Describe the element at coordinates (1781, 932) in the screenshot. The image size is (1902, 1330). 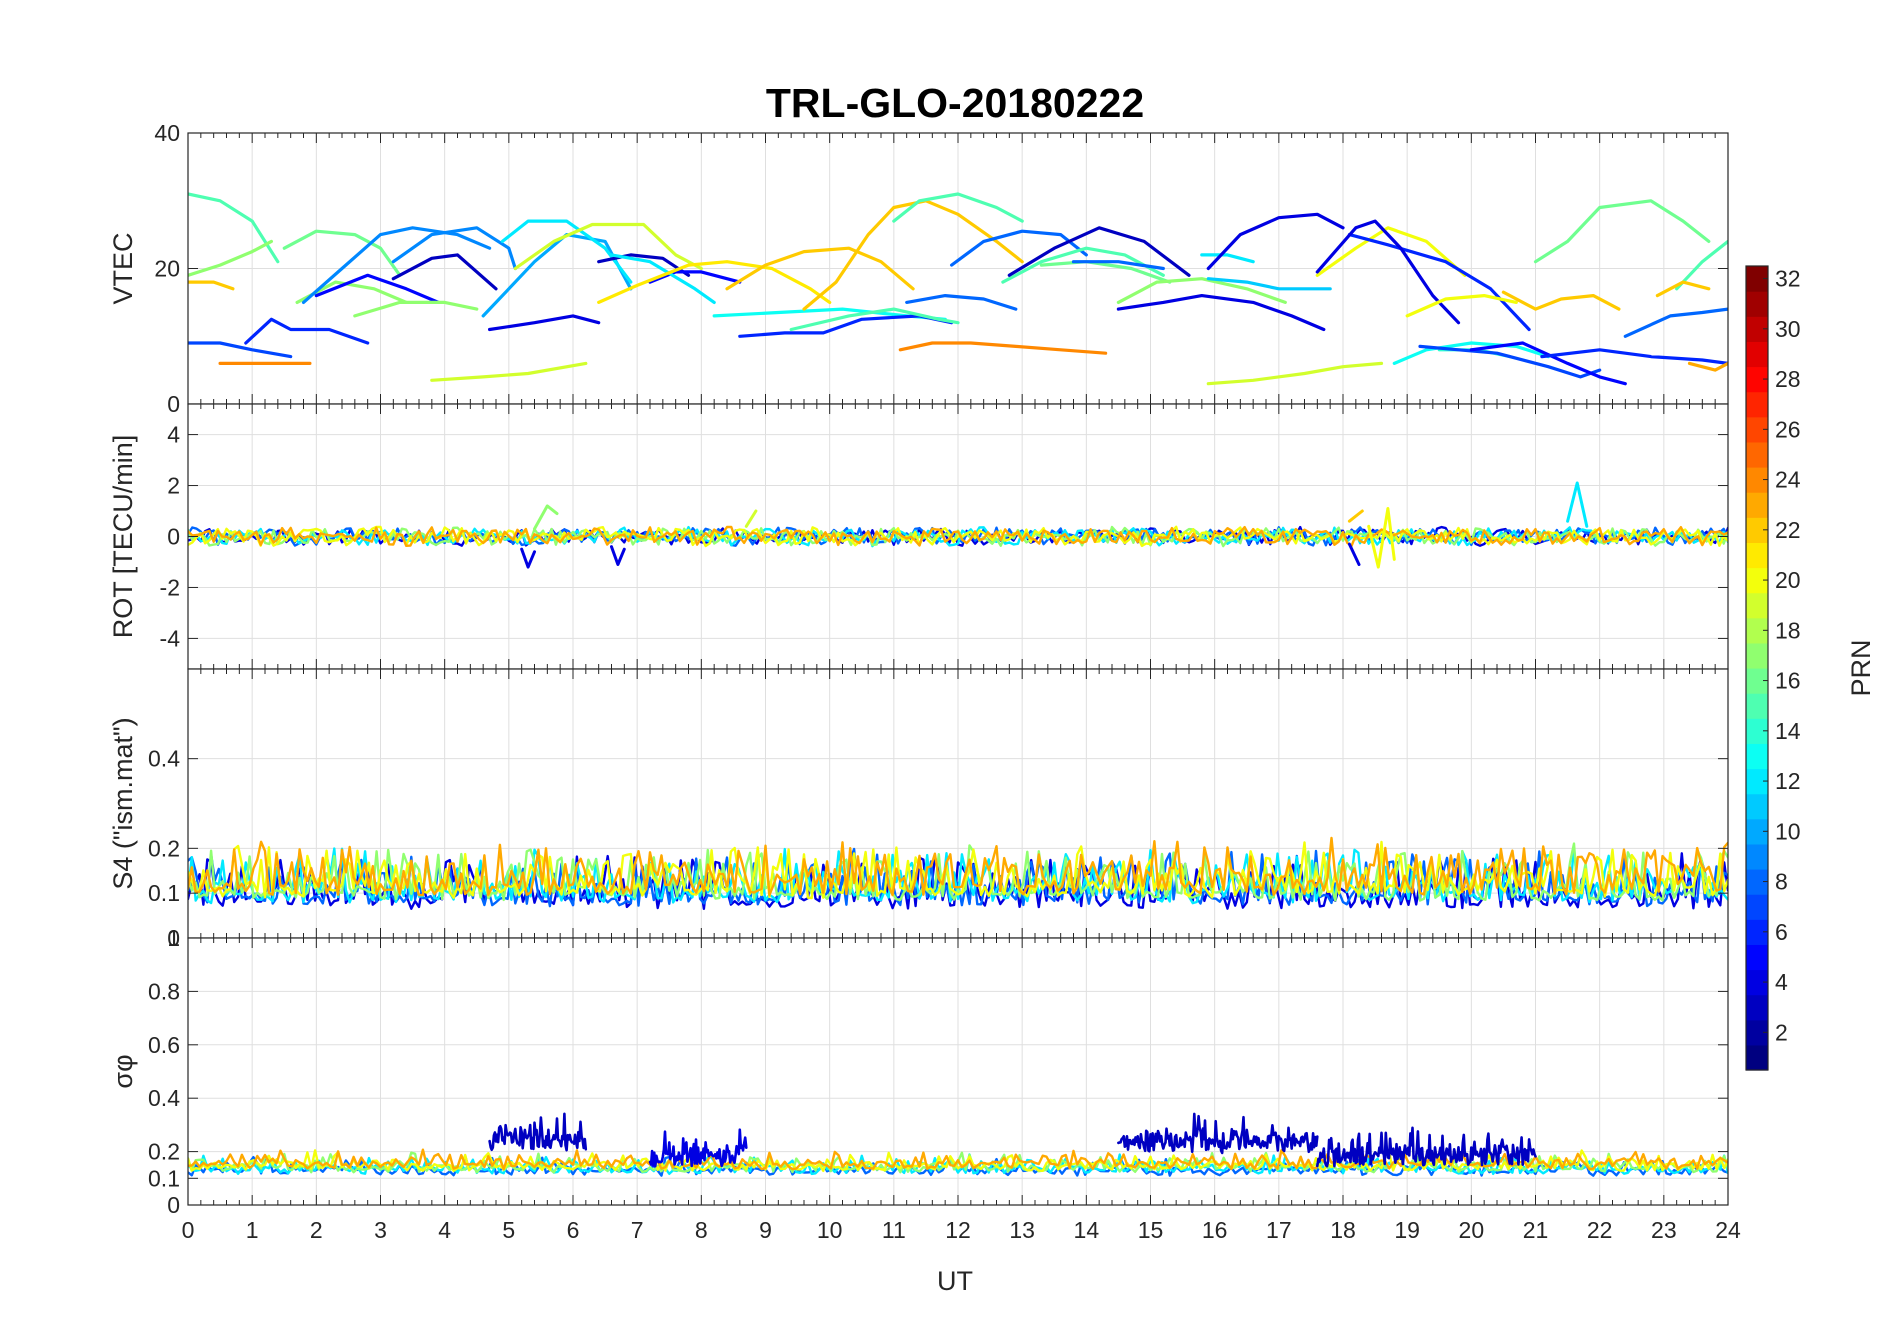
I see `colorbar-tick-label: 6` at that location.